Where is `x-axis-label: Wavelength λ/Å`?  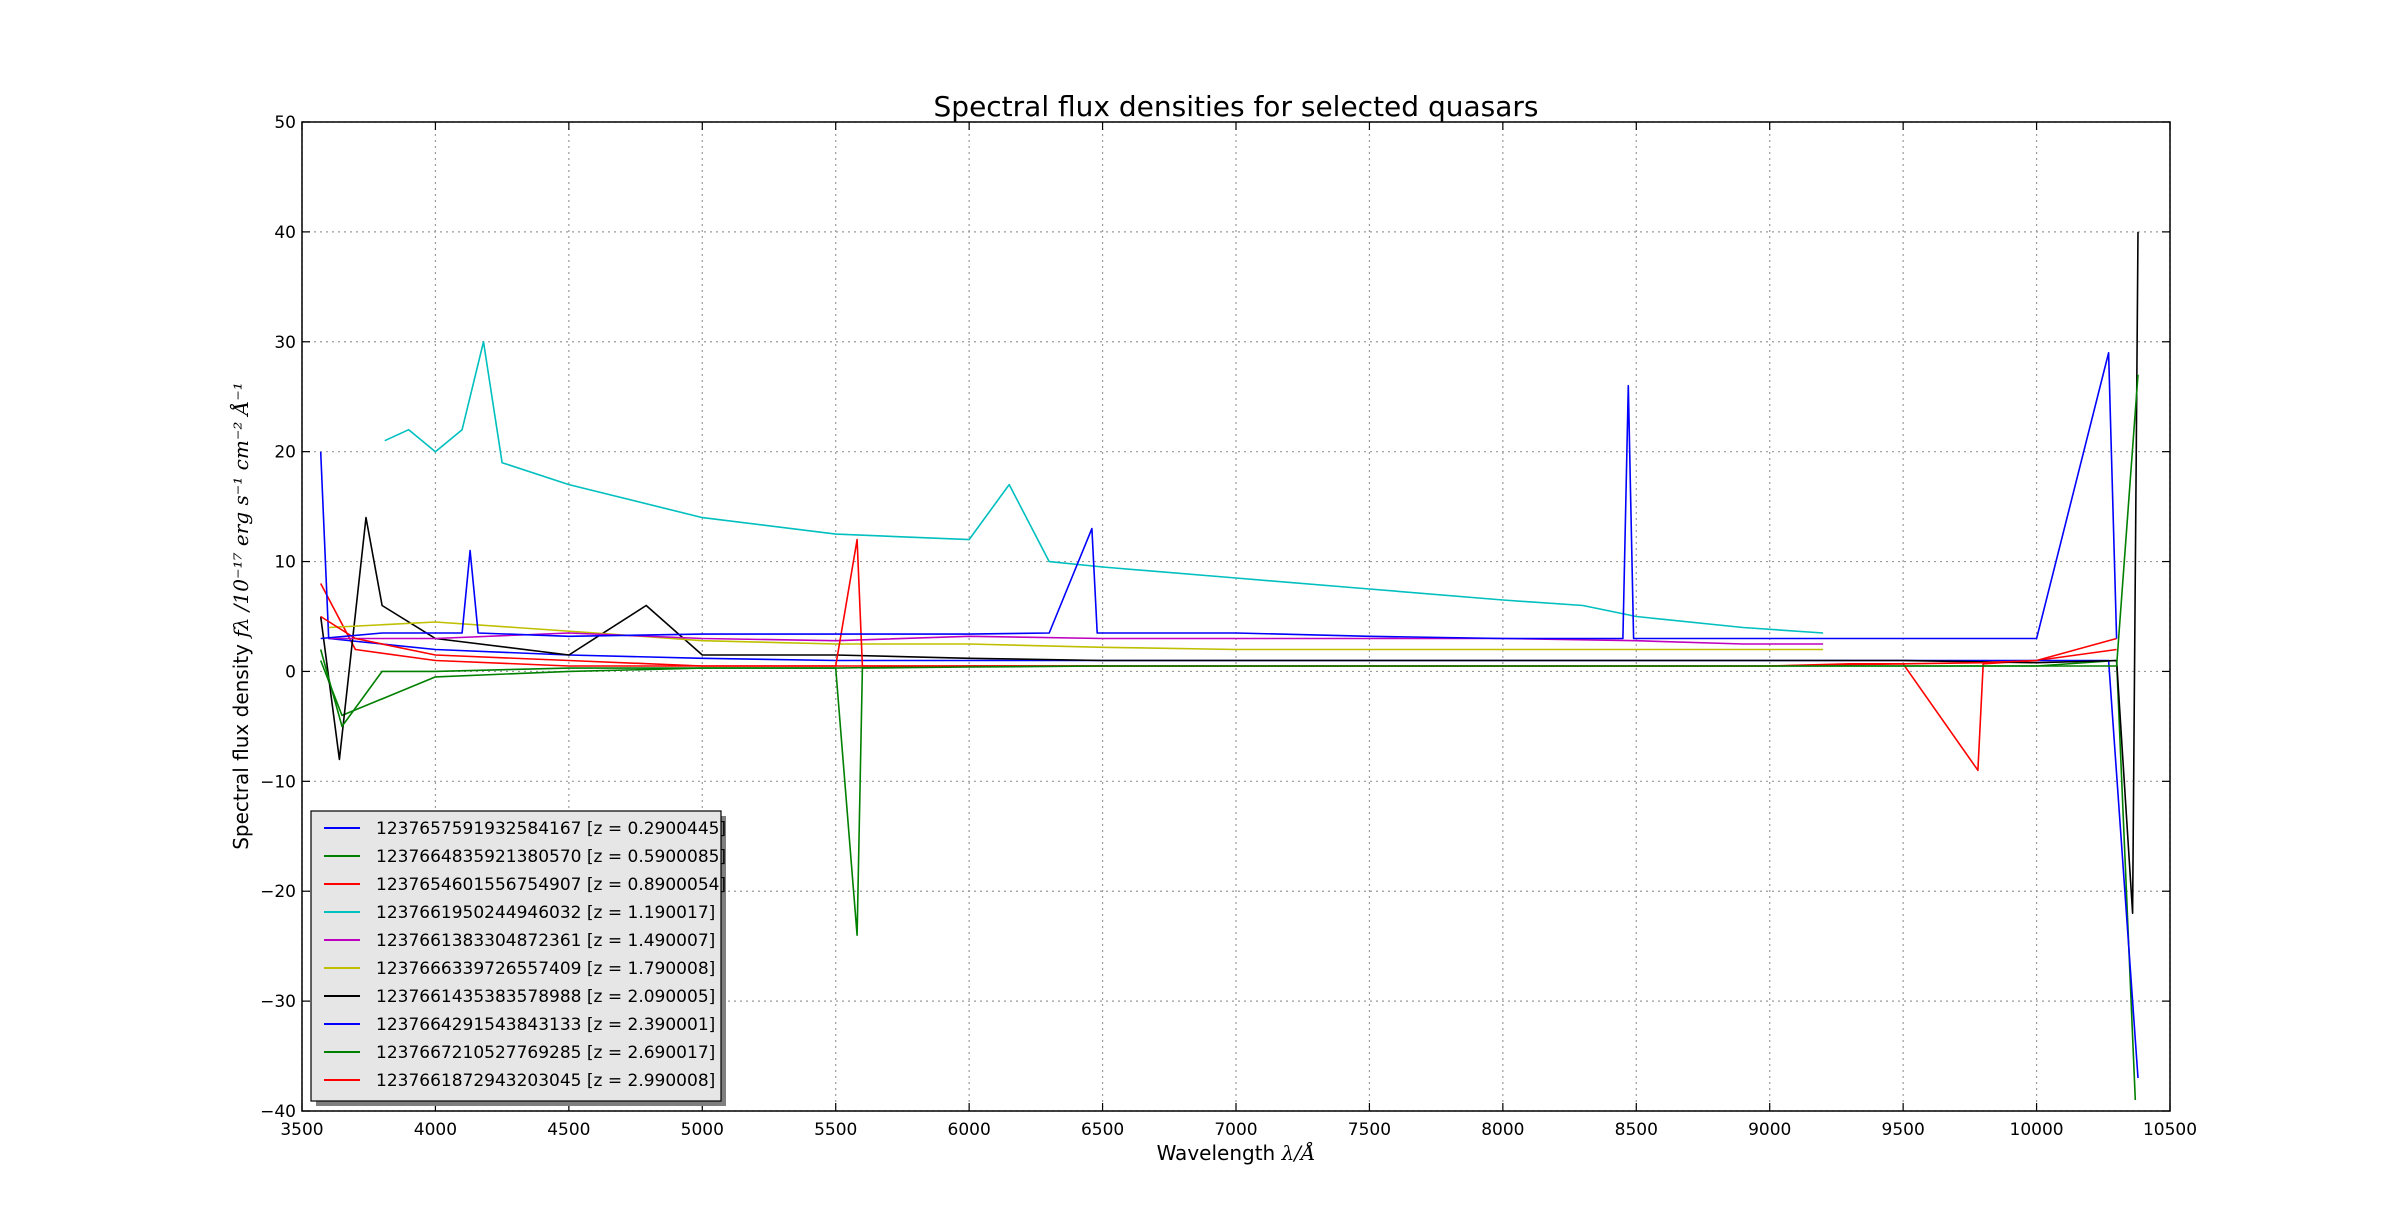 x-axis-label: Wavelength λ/Å is located at coordinates (1236, 1152).